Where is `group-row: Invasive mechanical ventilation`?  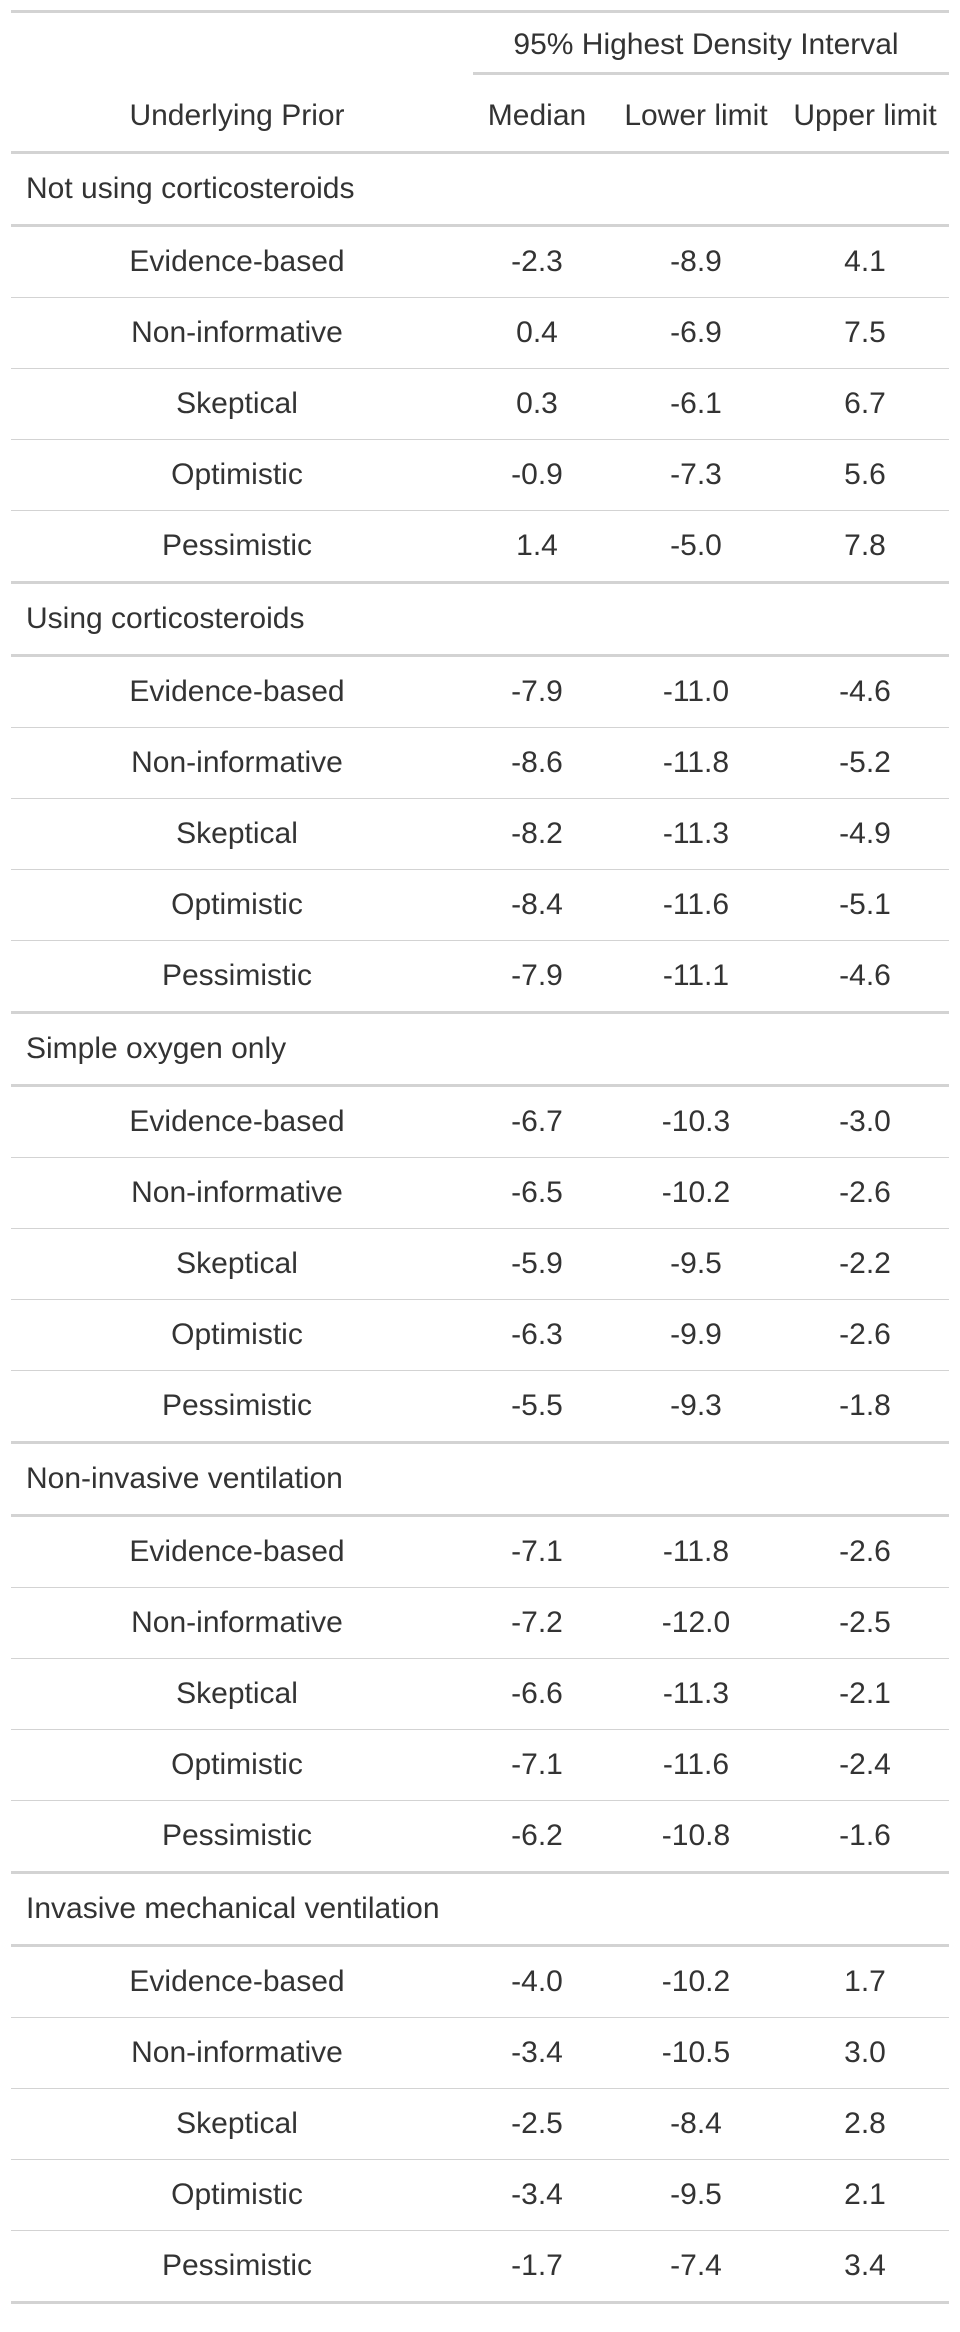 group-row: Invasive mechanical ventilation is located at coordinates (480, 1909).